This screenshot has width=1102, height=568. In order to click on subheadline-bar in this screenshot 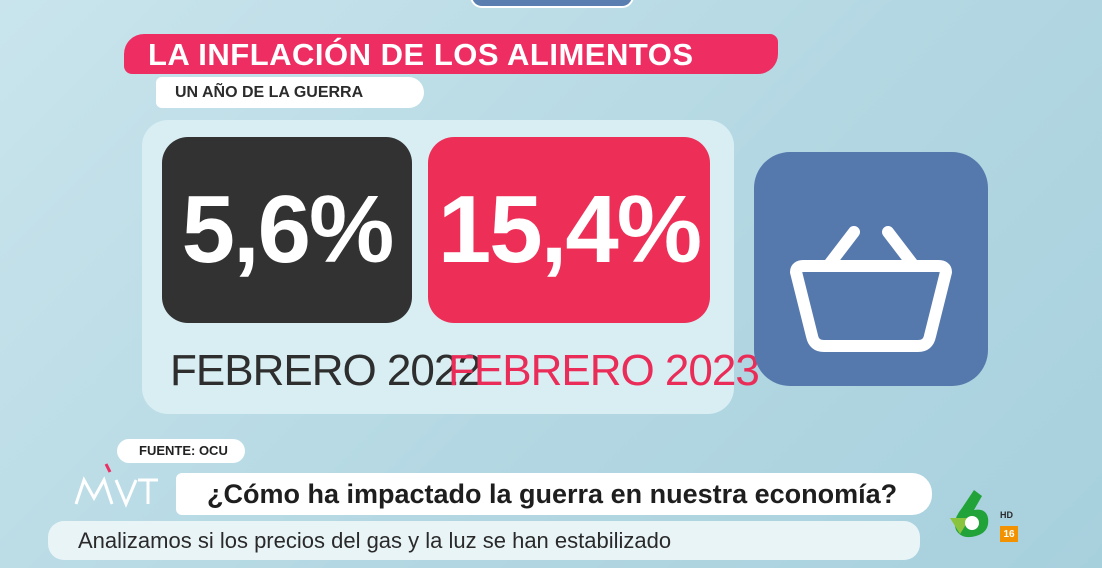, I will do `click(484, 540)`.